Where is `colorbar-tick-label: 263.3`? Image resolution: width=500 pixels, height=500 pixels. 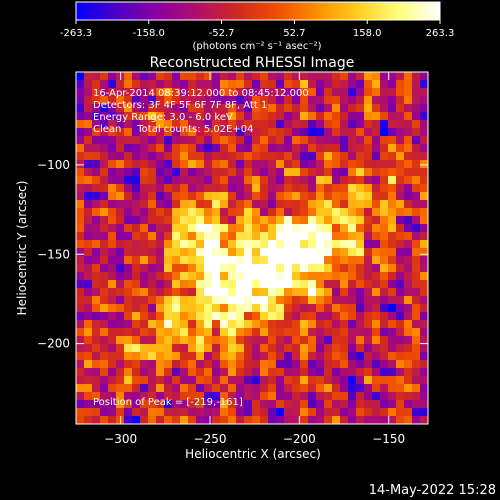 colorbar-tick-label: 263.3 is located at coordinates (440, 33).